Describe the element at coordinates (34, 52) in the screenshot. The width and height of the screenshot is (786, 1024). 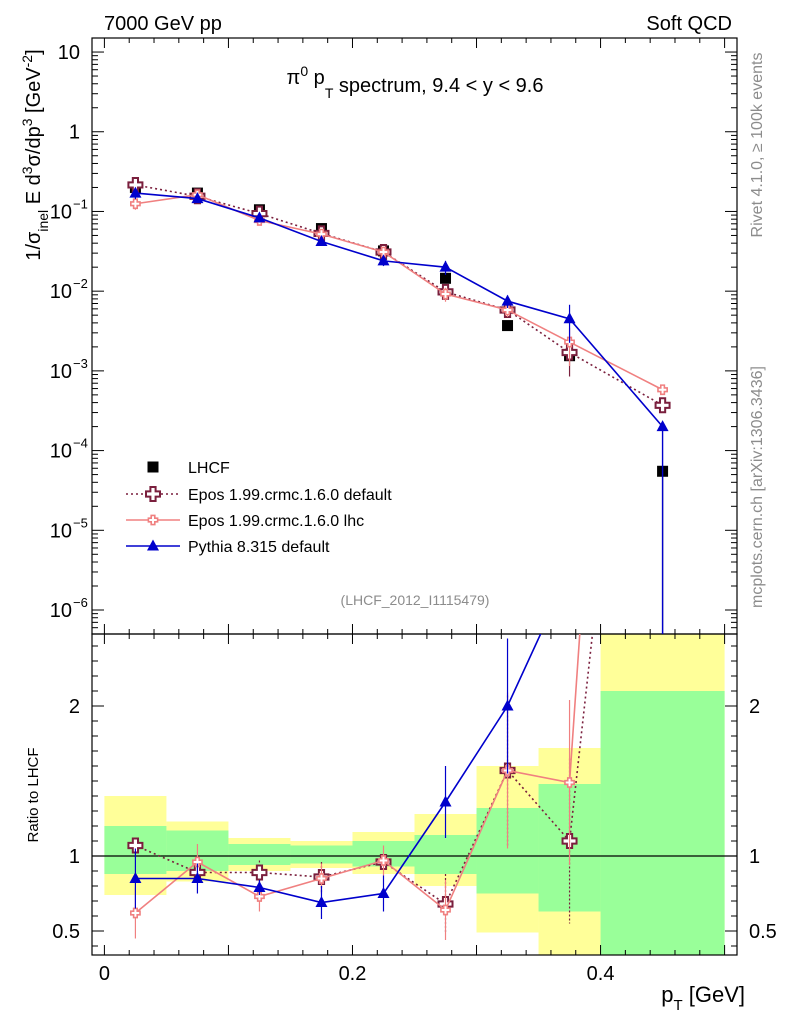
I see `y-axis-title-part: ]` at that location.